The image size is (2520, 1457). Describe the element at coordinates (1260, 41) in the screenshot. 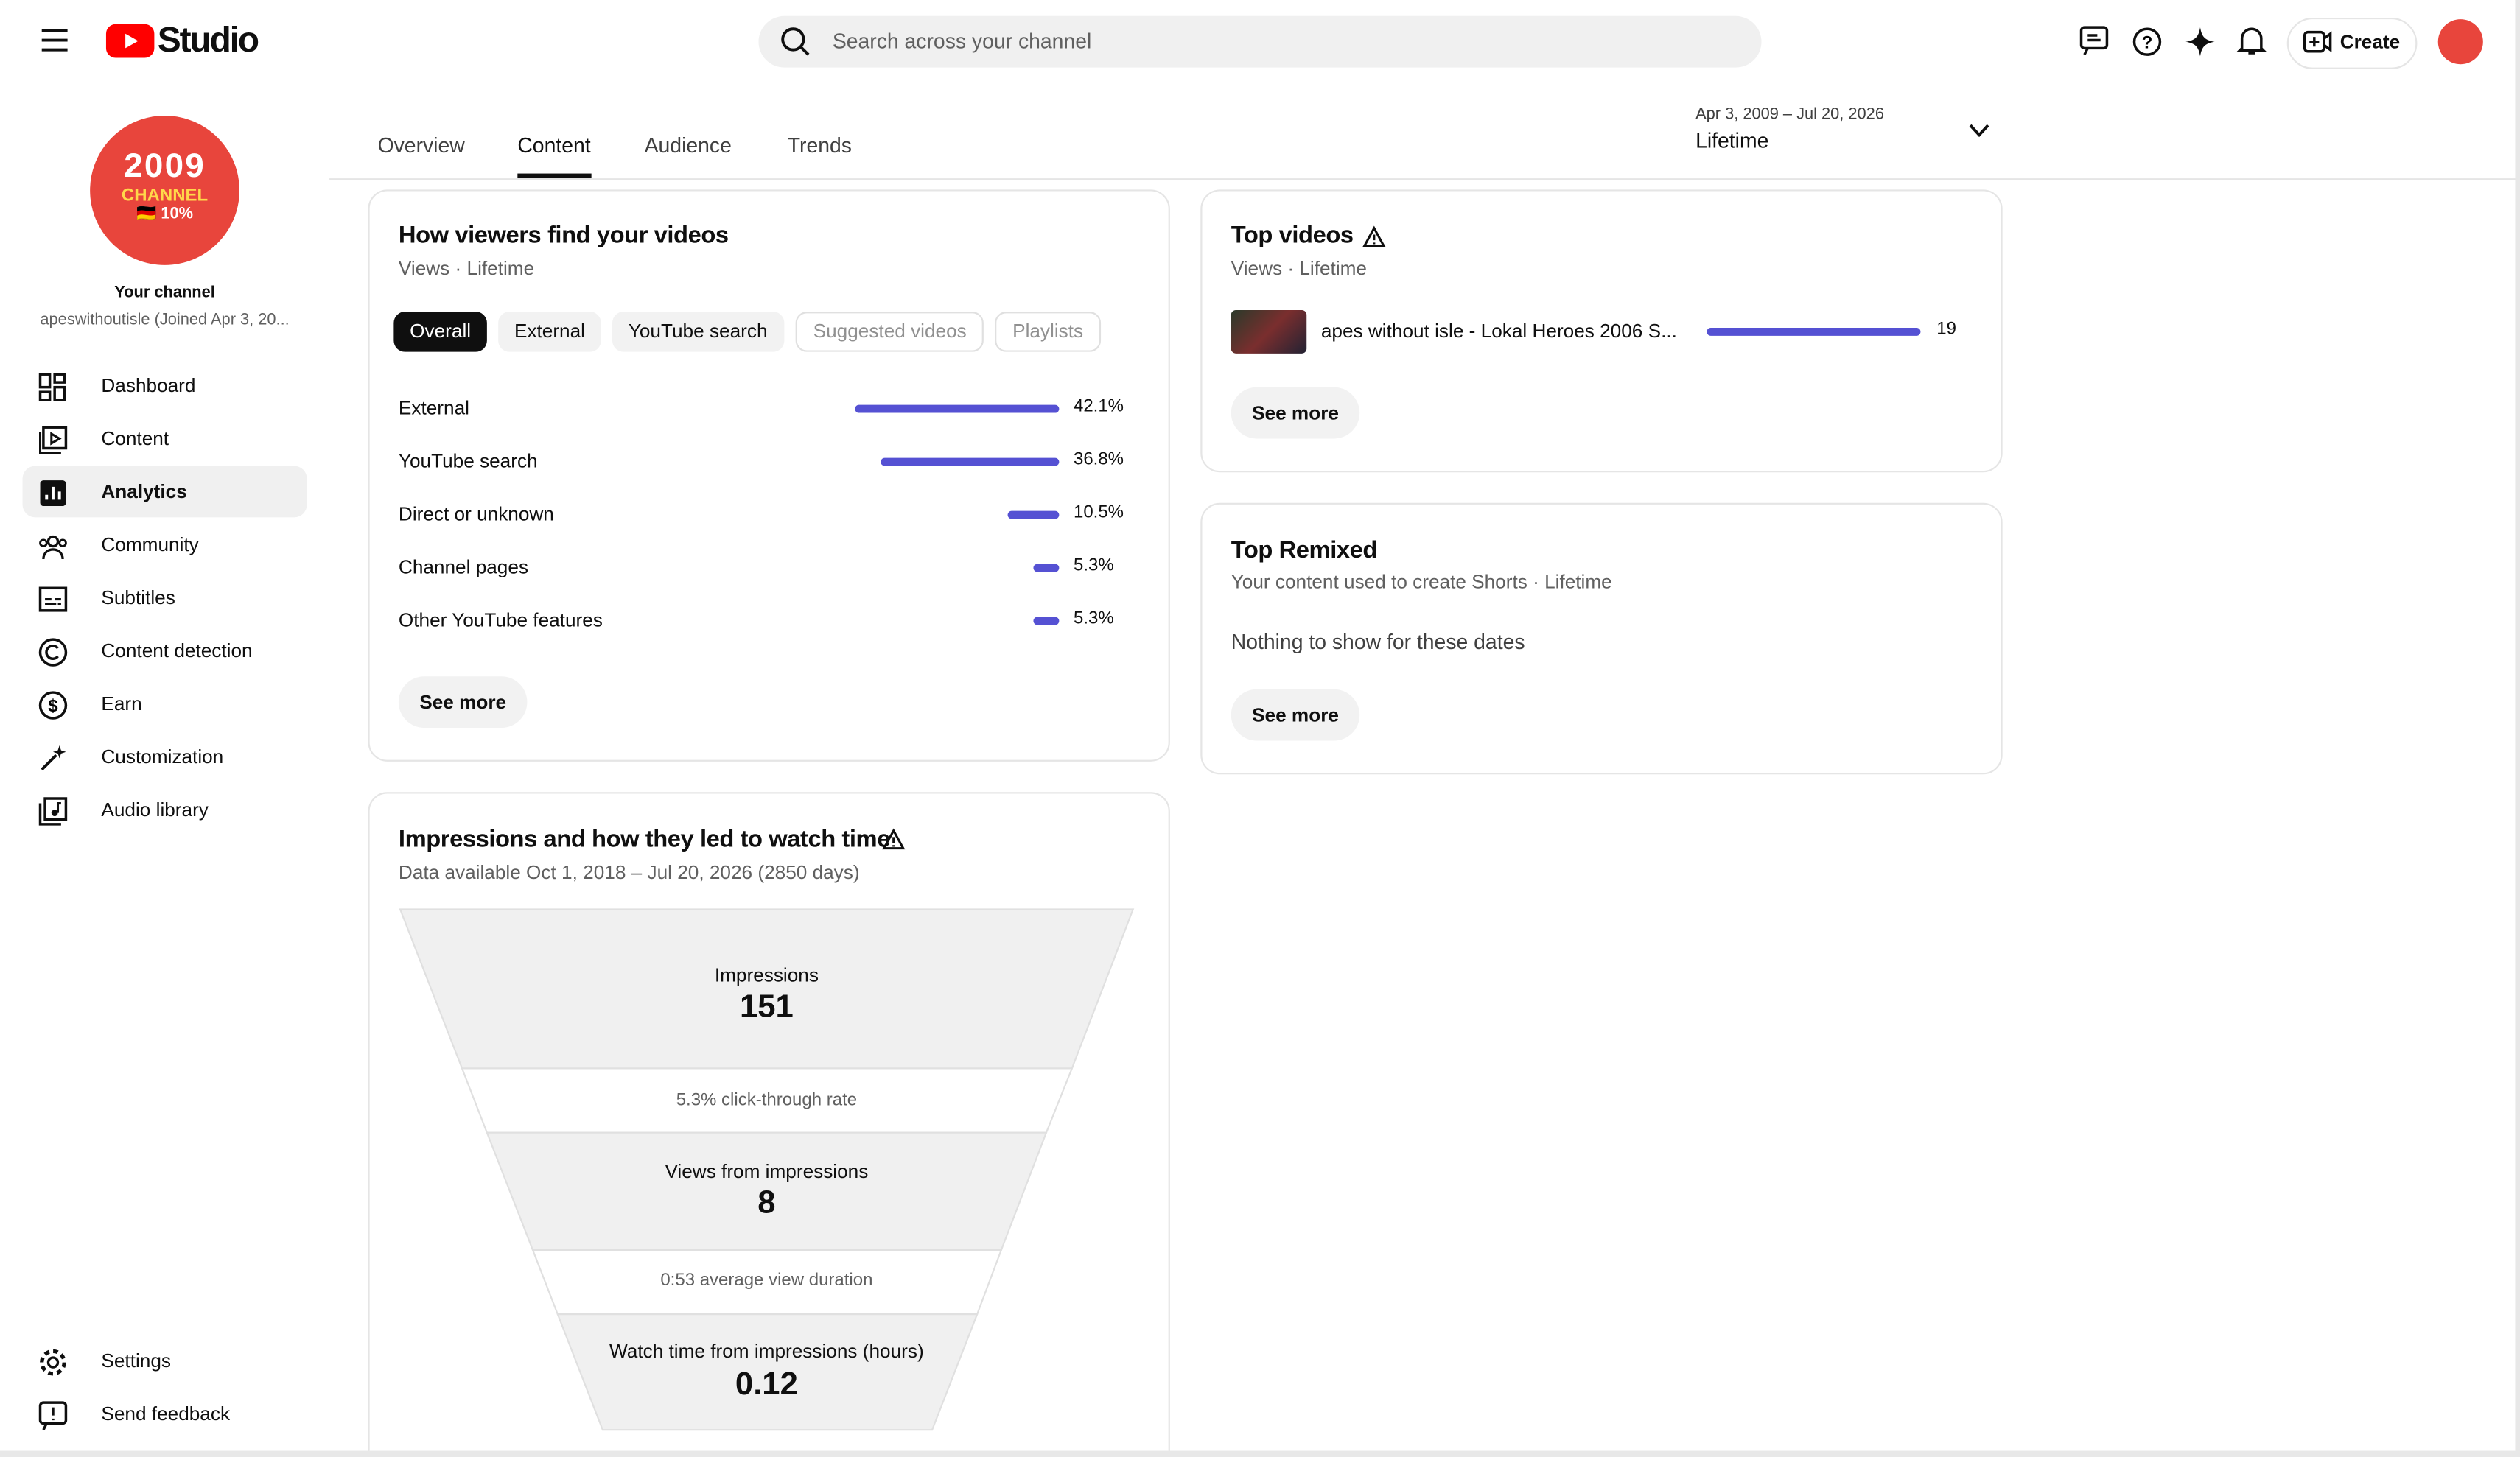

I see `search-box` at that location.